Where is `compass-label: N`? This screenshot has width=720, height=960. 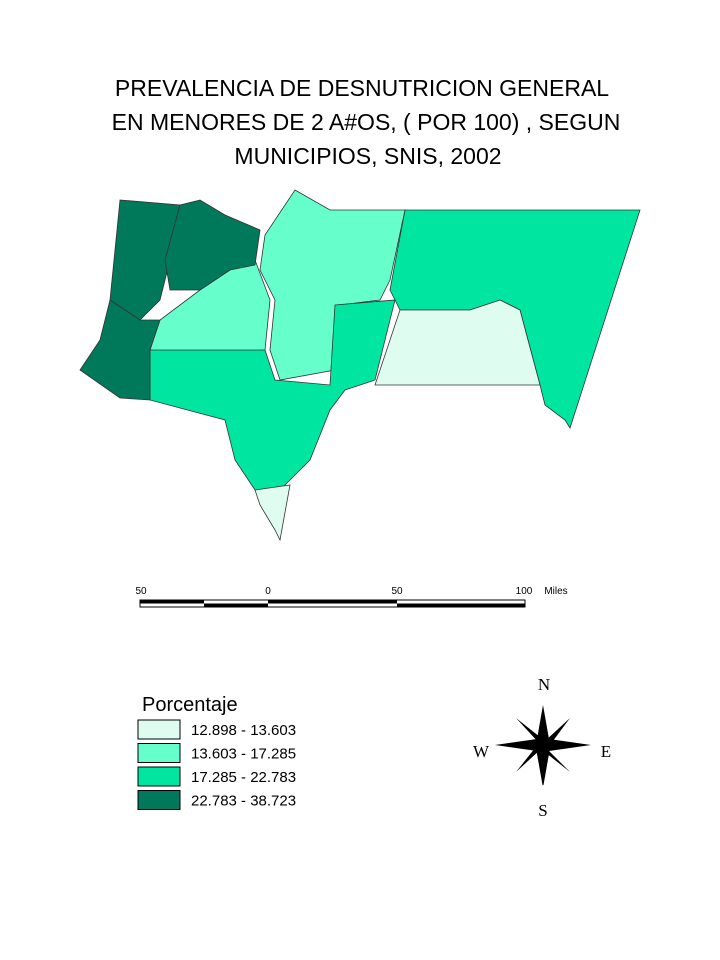
compass-label: N is located at coordinates (544, 684).